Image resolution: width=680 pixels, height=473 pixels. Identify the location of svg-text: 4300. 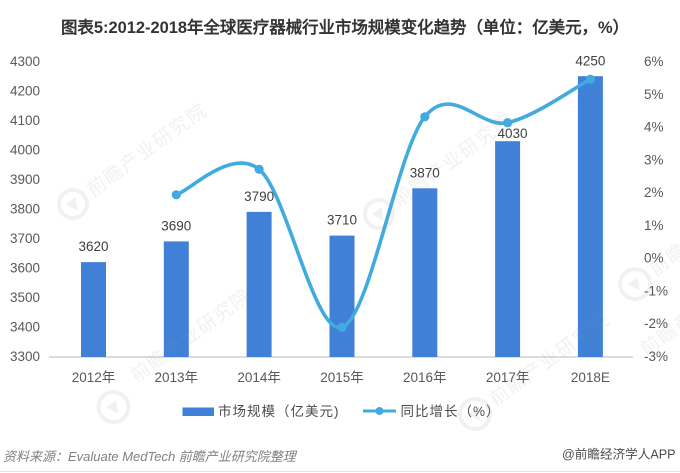
(25, 61).